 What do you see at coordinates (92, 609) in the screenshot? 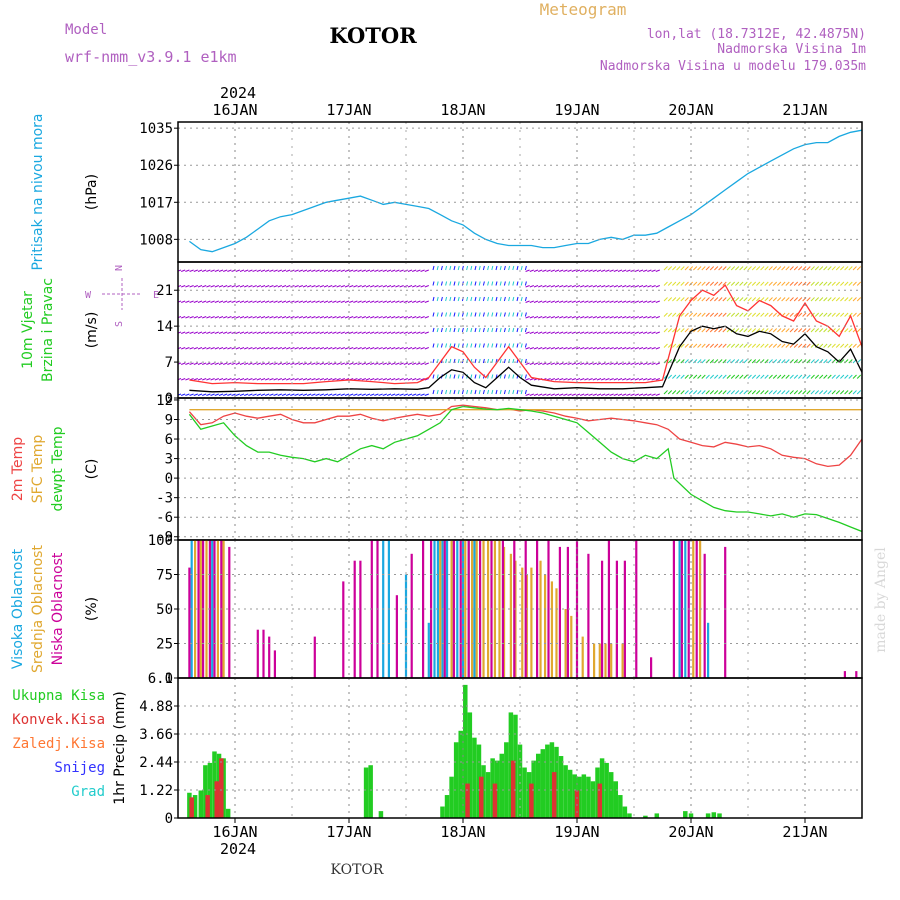
I see `y-axis-label: (%)` at bounding box center [92, 609].